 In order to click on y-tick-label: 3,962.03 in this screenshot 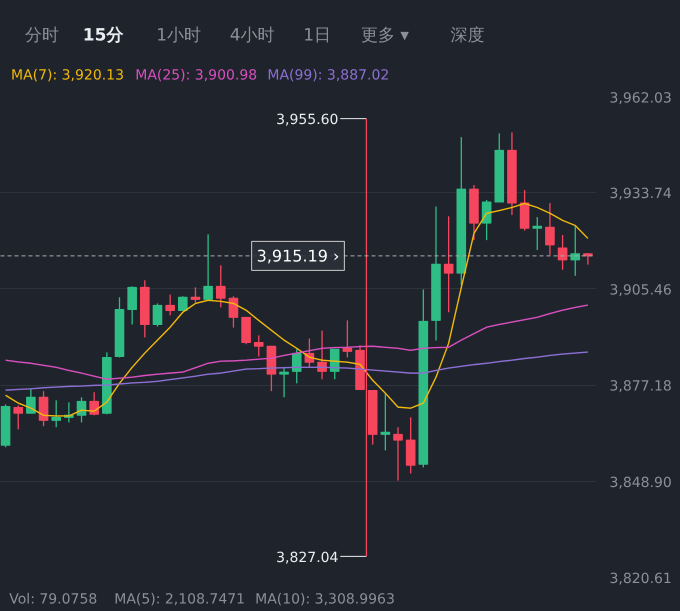, I will do `click(641, 98)`.